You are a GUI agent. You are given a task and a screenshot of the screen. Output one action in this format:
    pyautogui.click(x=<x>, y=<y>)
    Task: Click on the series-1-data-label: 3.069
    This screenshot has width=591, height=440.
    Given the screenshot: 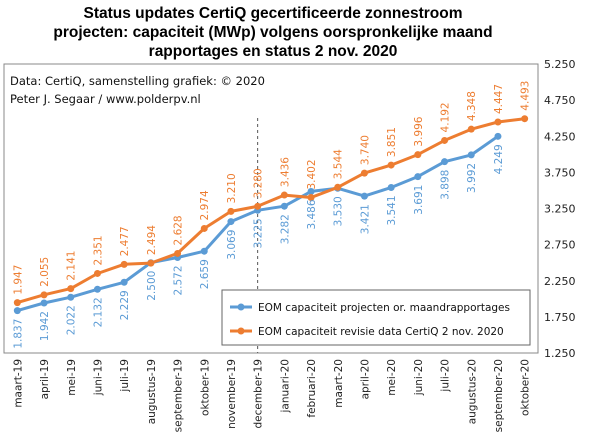 What is the action you would take?
    pyautogui.click(x=232, y=245)
    